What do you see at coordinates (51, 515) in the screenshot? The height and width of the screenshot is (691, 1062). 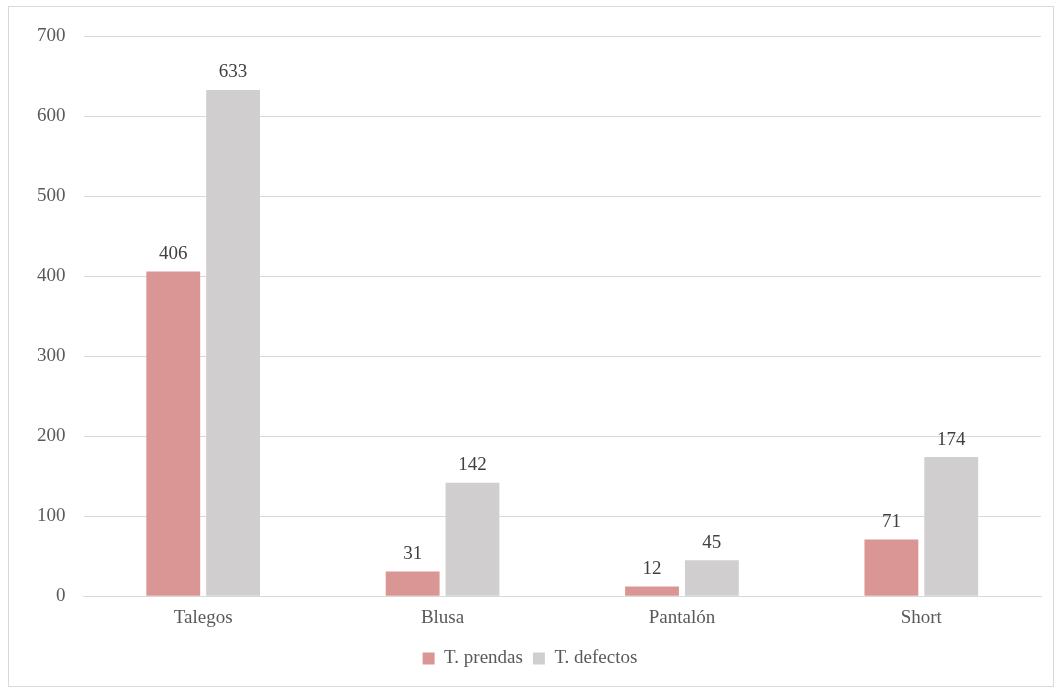 I see `y-tick-label: 100` at bounding box center [51, 515].